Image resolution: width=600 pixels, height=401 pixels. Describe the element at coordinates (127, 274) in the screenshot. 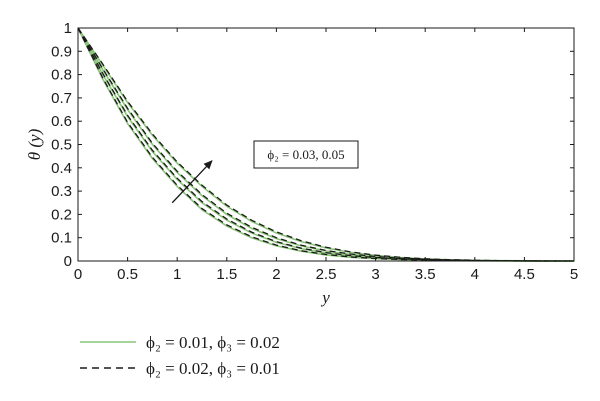

I see `x-tick-label: 0.5` at that location.